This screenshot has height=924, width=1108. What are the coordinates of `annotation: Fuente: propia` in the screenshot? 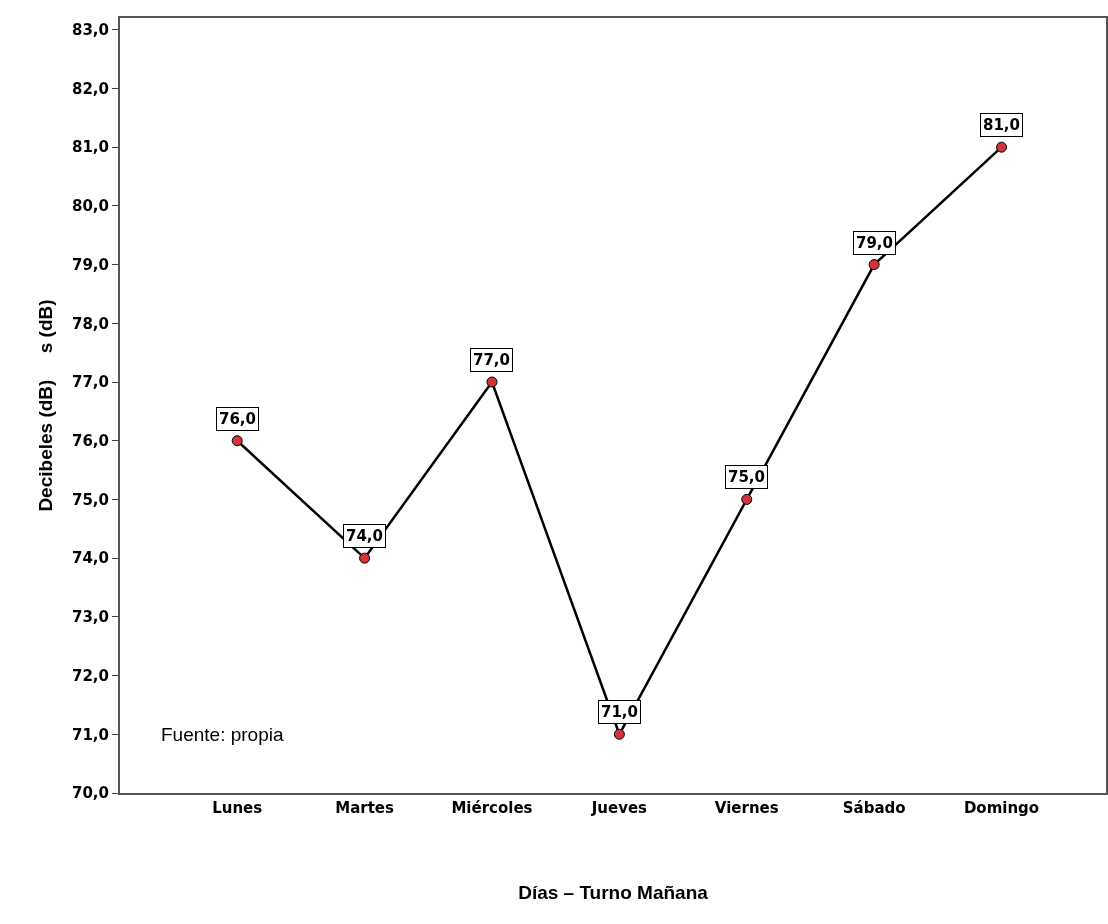 It's located at (222, 734).